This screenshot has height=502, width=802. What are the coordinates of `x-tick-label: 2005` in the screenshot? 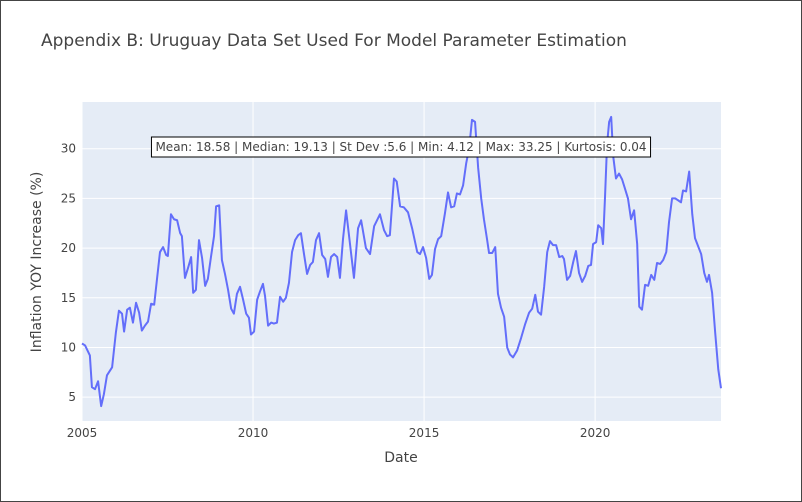 It's located at (82, 433).